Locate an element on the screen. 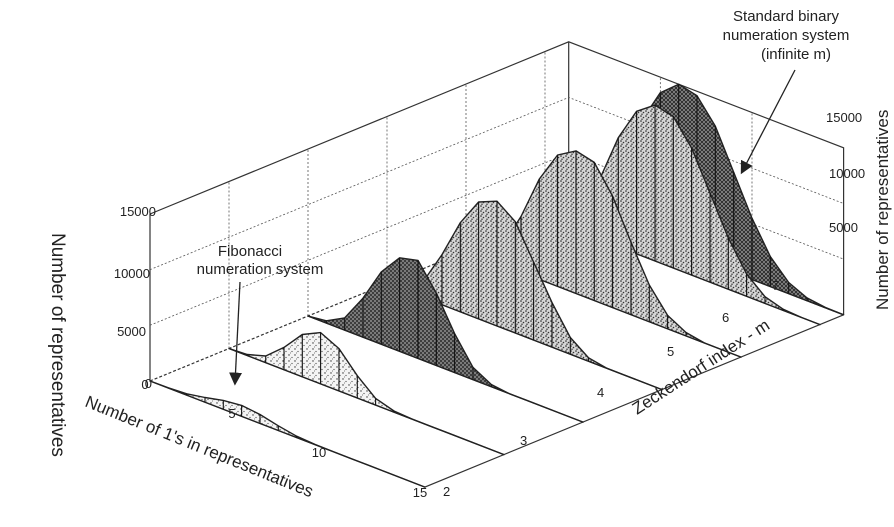 Image resolution: width=894 pixels, height=527 pixels. annotation-fibonacci-line2: numeration system is located at coordinates (260, 269).